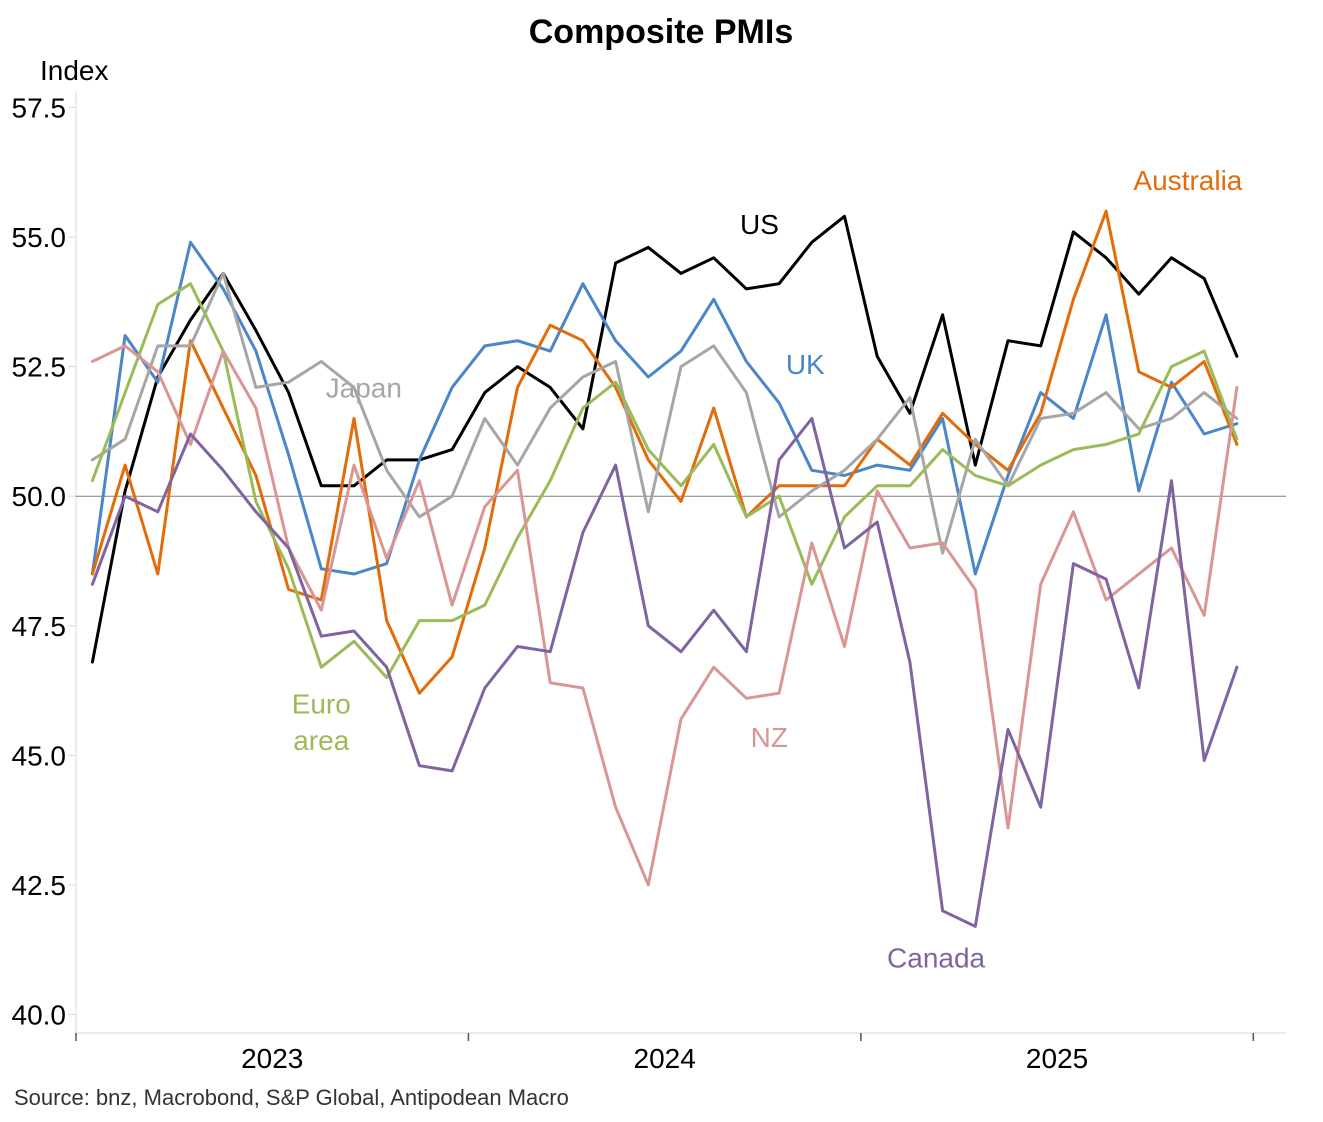 The width and height of the screenshot is (1323, 1122). Describe the element at coordinates (44, 562) in the screenshot. I see `y-ticks: 40.0 42.5 45.0 47.5 50.0 52.5 55.0 57.5` at that location.